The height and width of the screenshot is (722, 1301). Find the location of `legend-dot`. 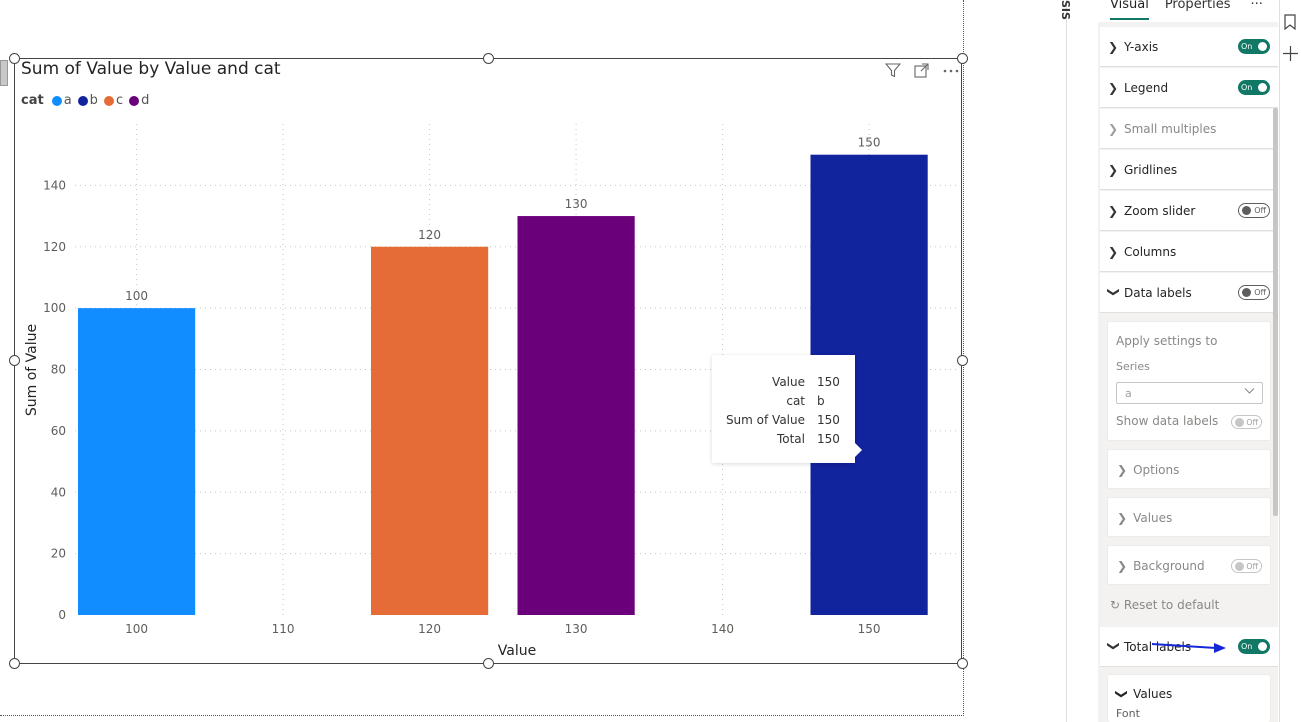

legend-dot is located at coordinates (82, 100).